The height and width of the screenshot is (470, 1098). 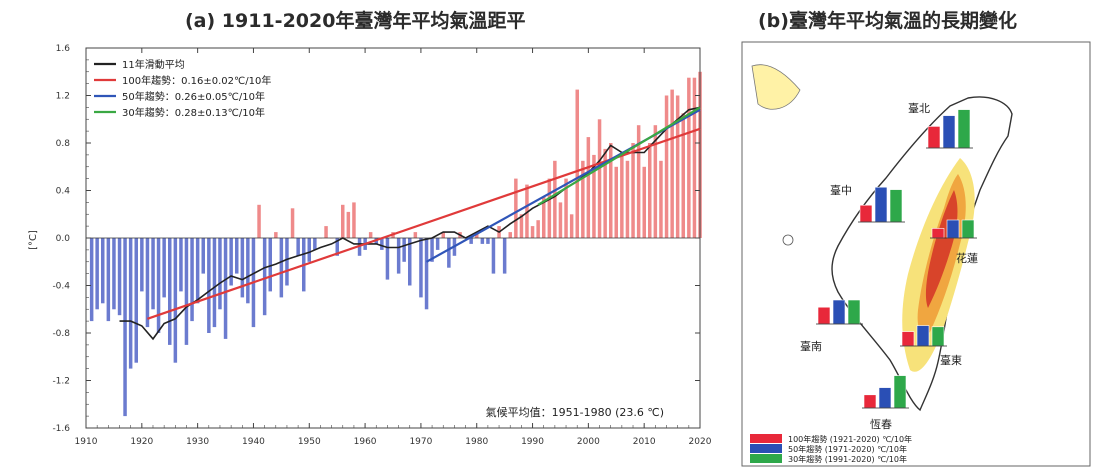 What do you see at coordinates (63, 97) in the screenshot?
I see `y-tick-label: 1.2` at bounding box center [63, 97].